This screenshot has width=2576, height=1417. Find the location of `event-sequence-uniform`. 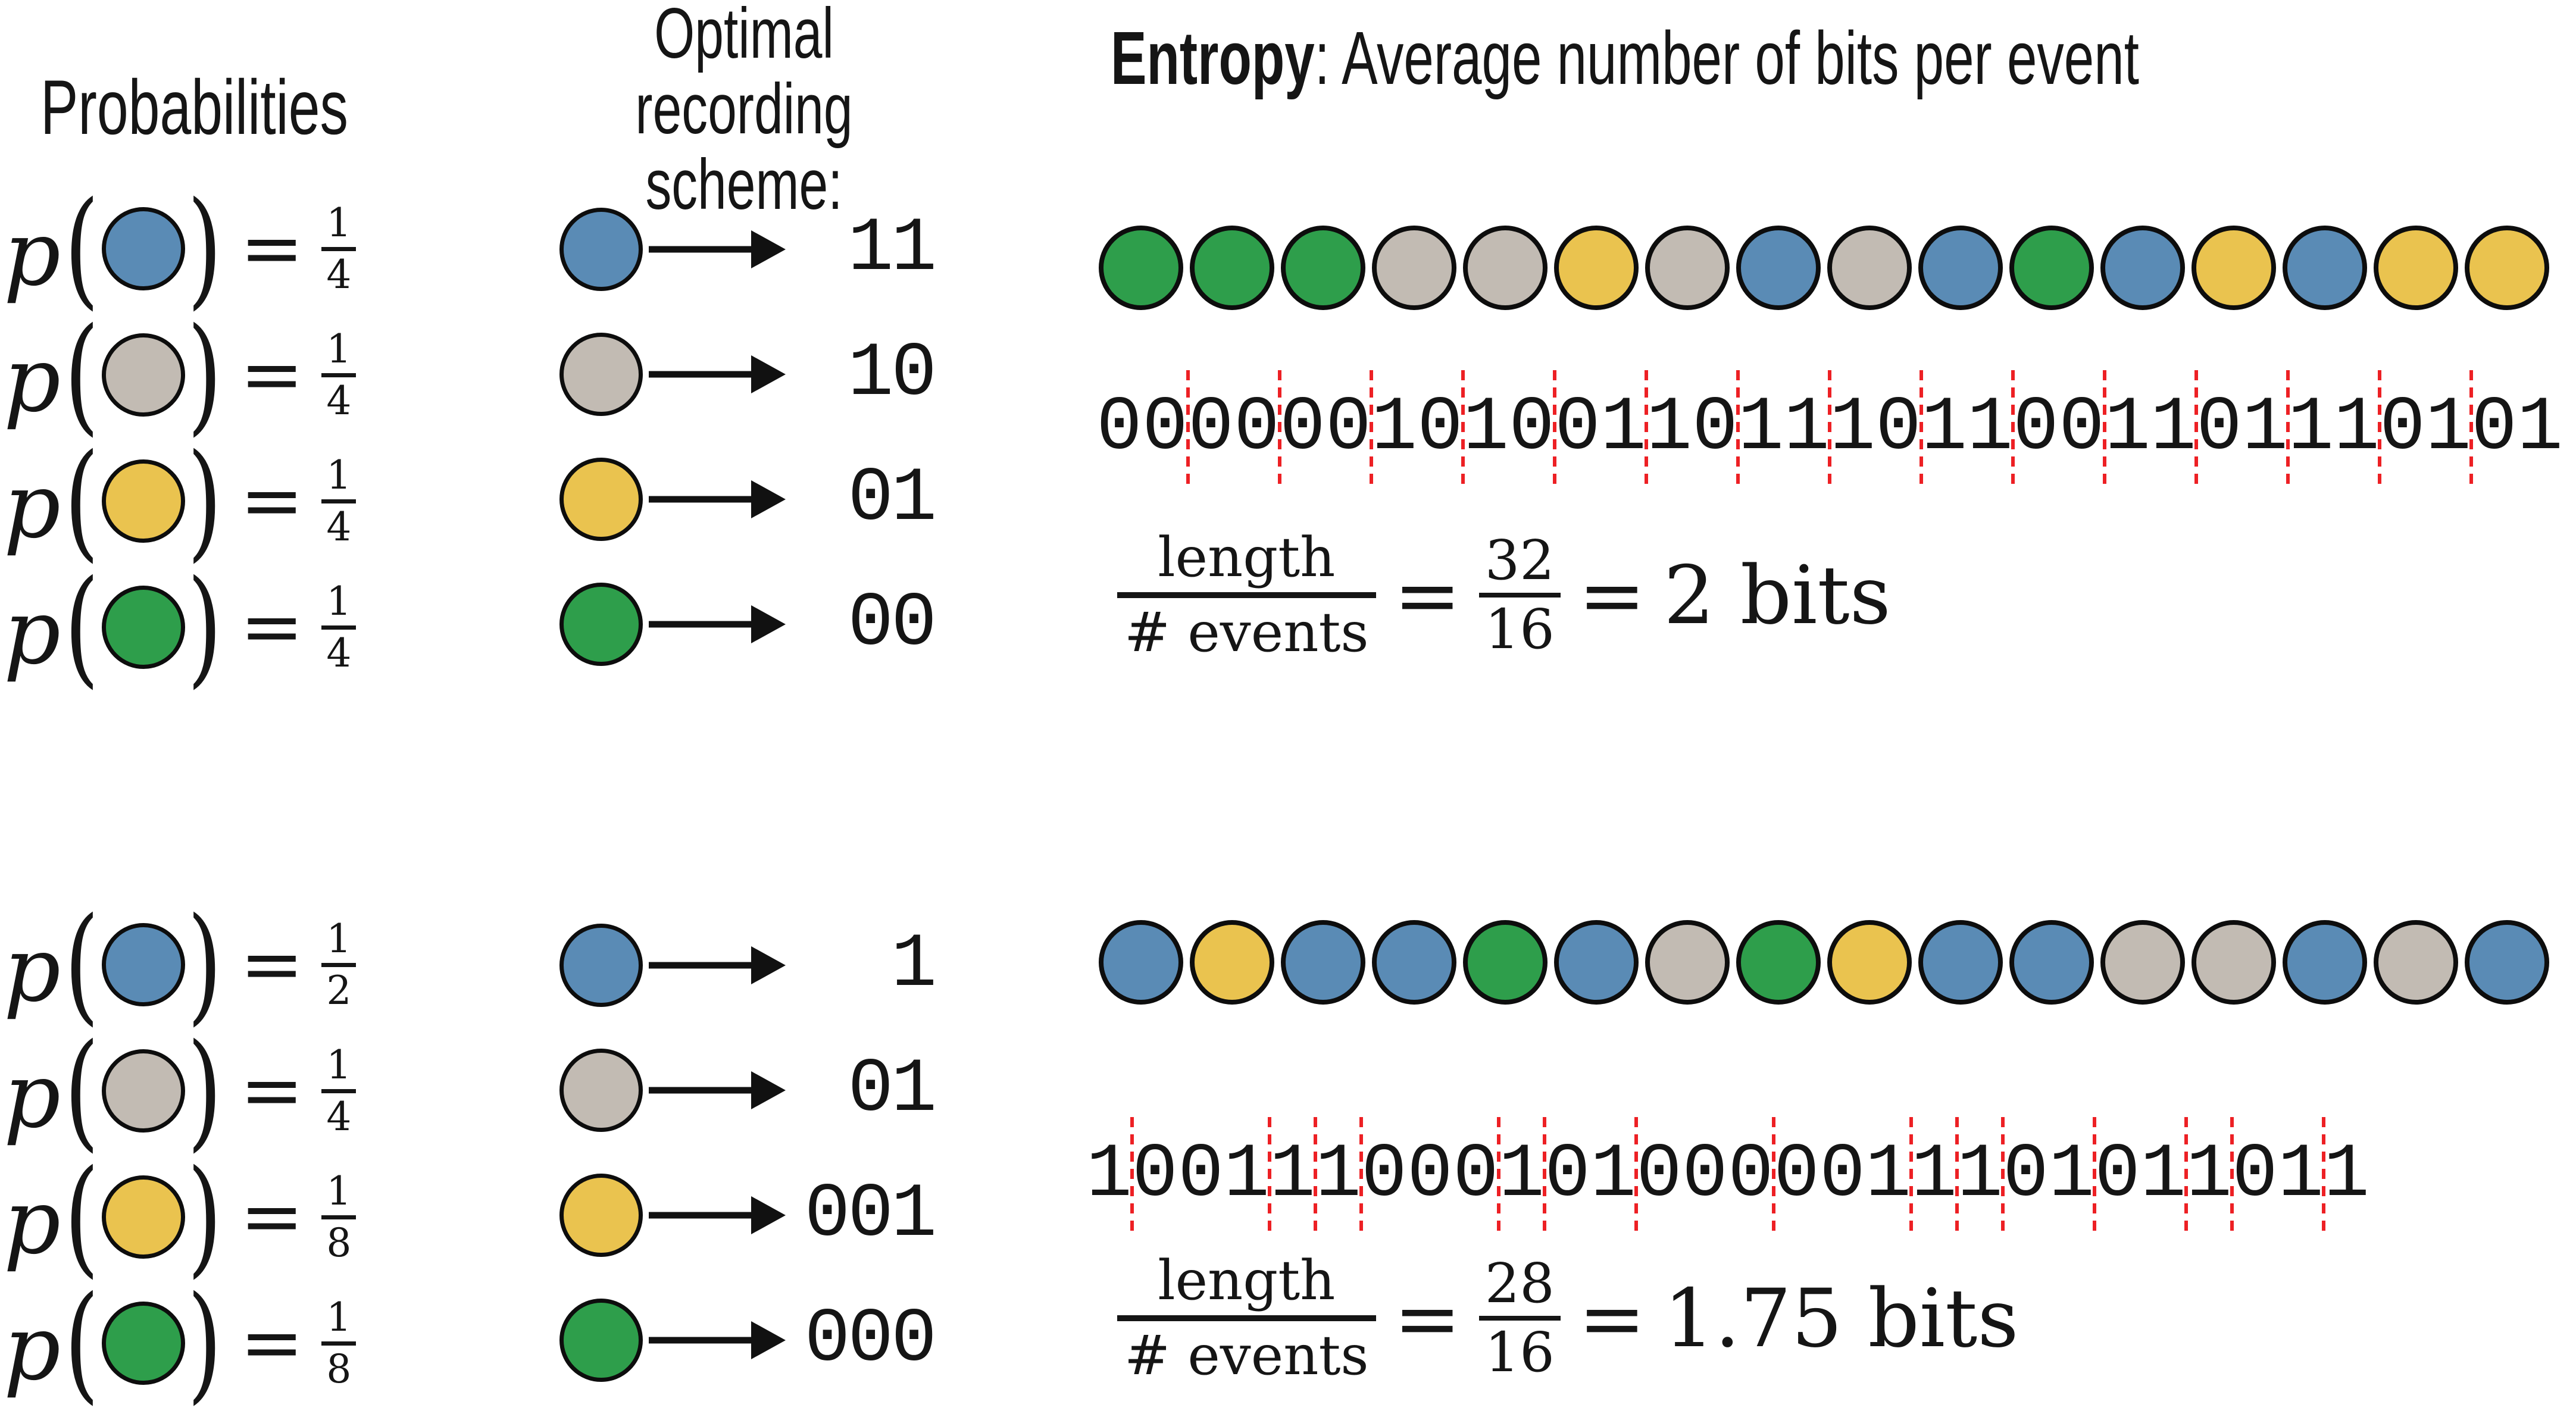

event-sequence-uniform is located at coordinates (1824, 268).